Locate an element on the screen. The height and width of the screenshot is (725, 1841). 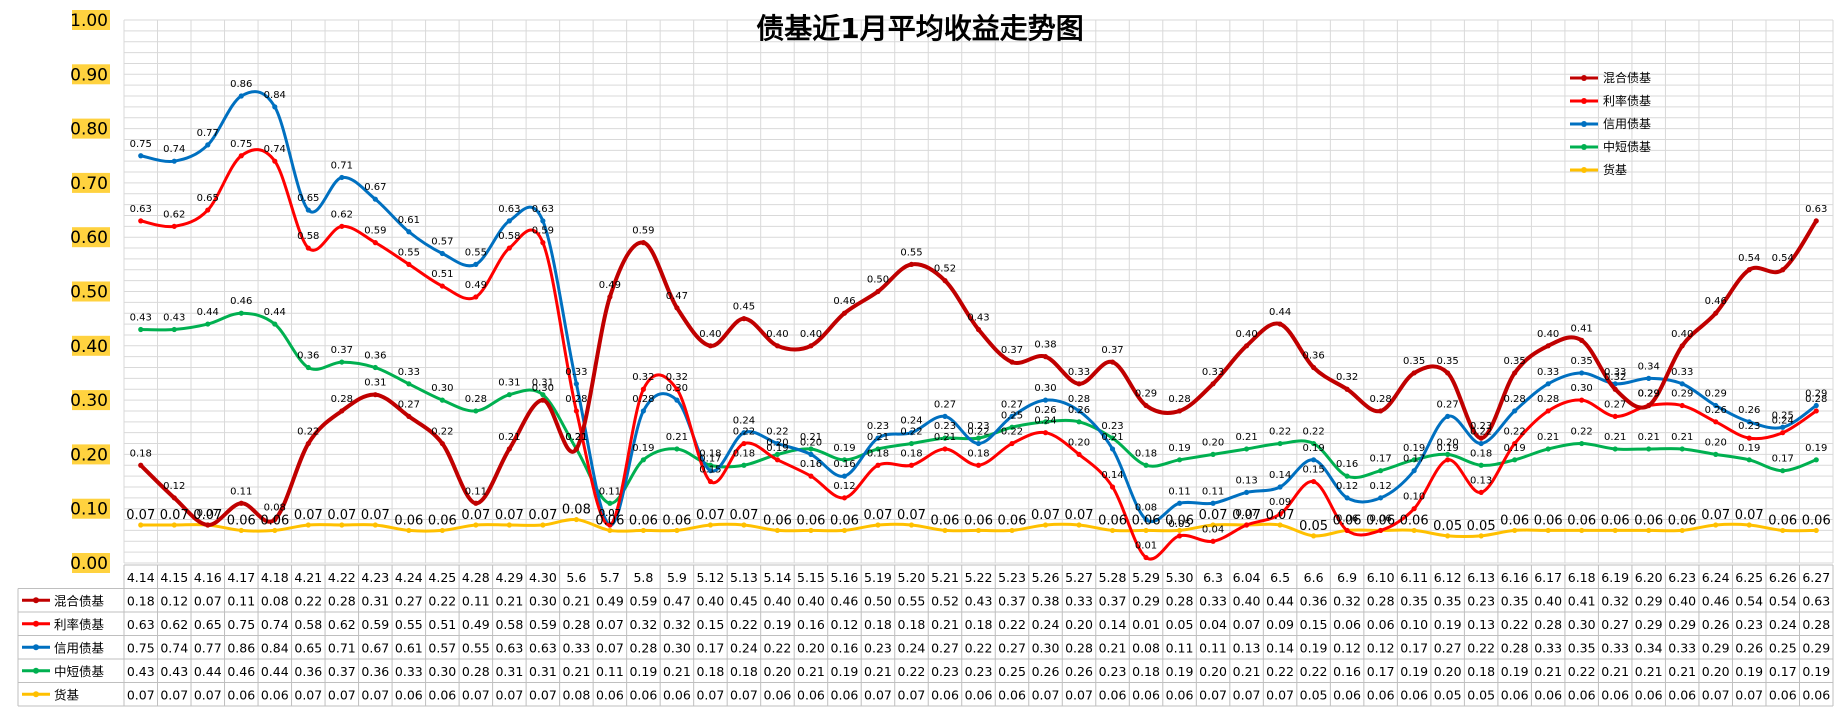
table-cell: 0.25 is located at coordinates (1012, 671).